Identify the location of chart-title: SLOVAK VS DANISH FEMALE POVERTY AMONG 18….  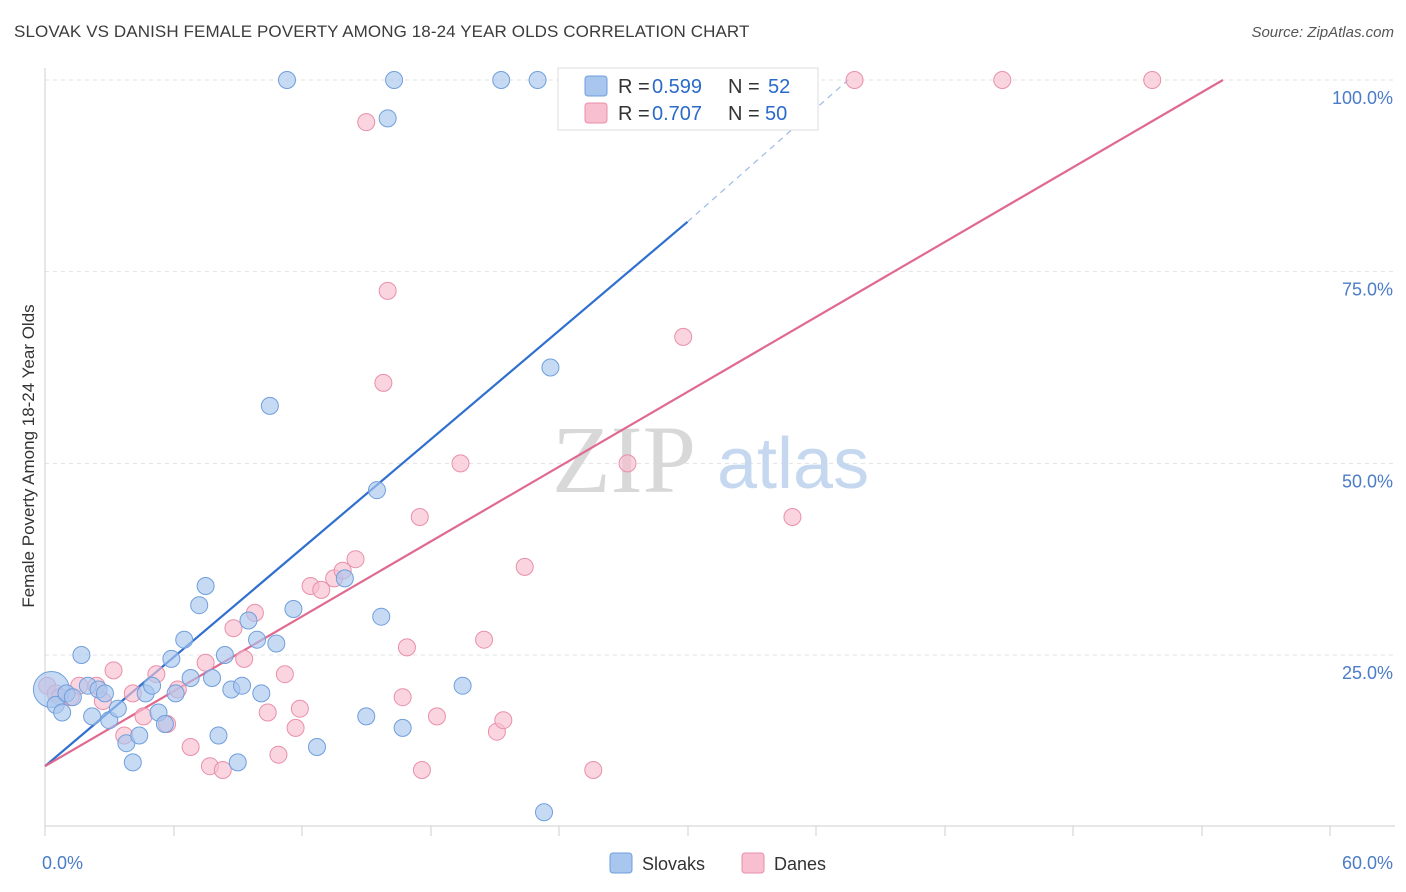
(382, 31).